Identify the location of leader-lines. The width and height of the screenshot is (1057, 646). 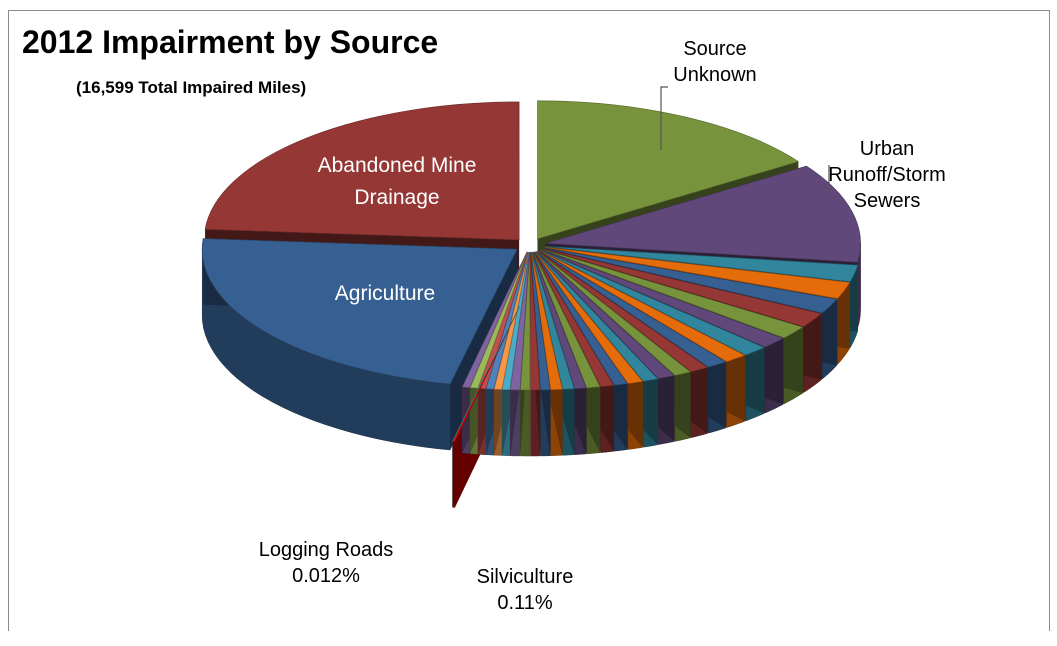
(745, 140).